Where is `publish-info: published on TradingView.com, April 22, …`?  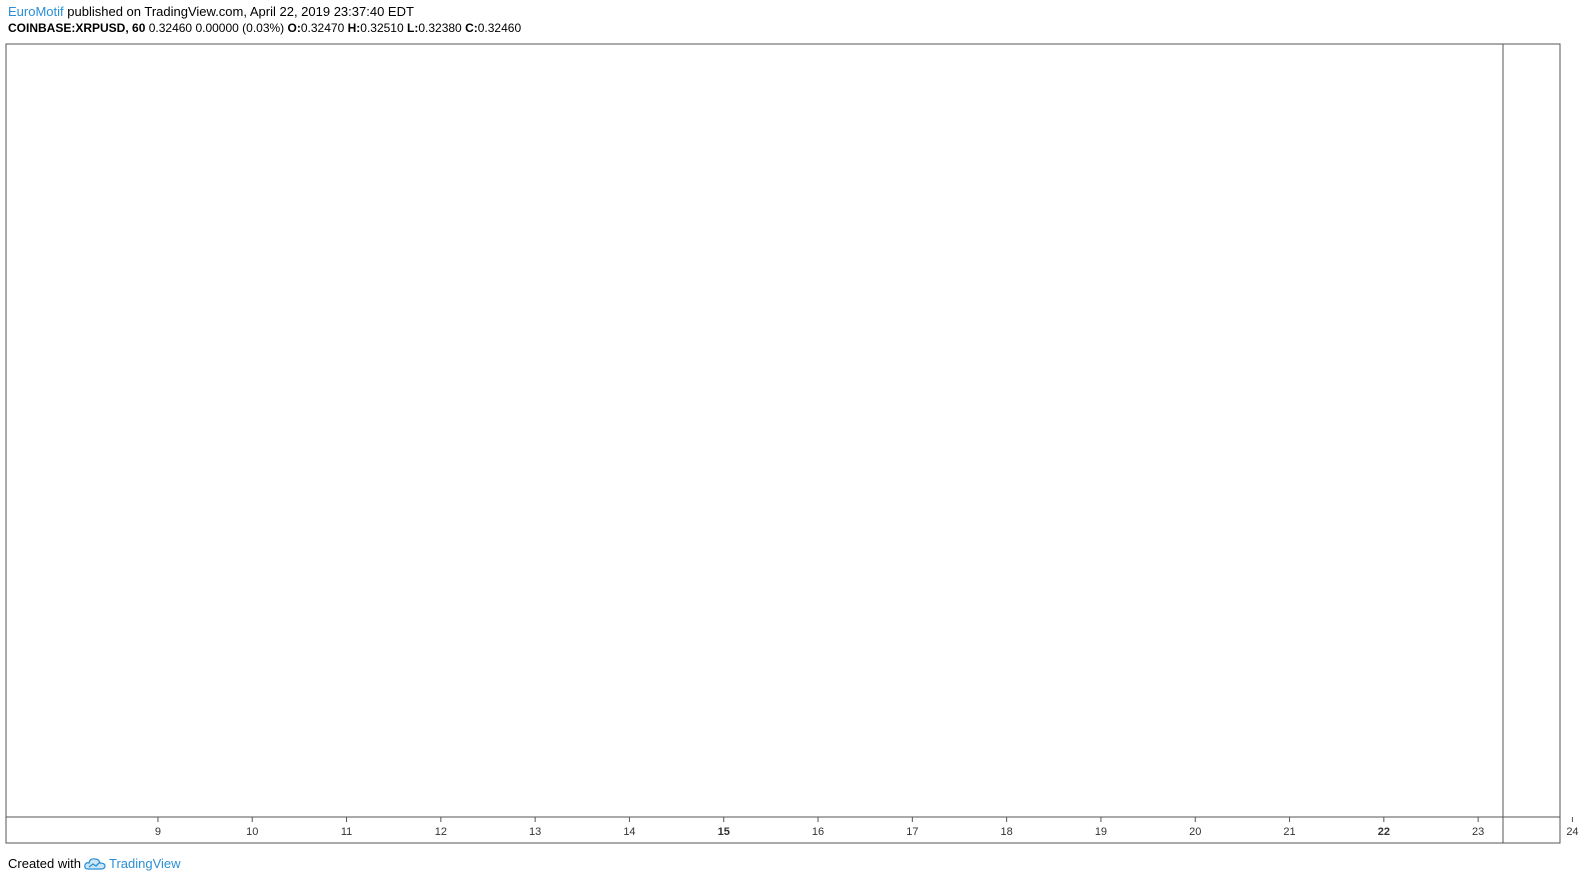
publish-info: published on TradingView.com, April 22, … is located at coordinates (240, 11).